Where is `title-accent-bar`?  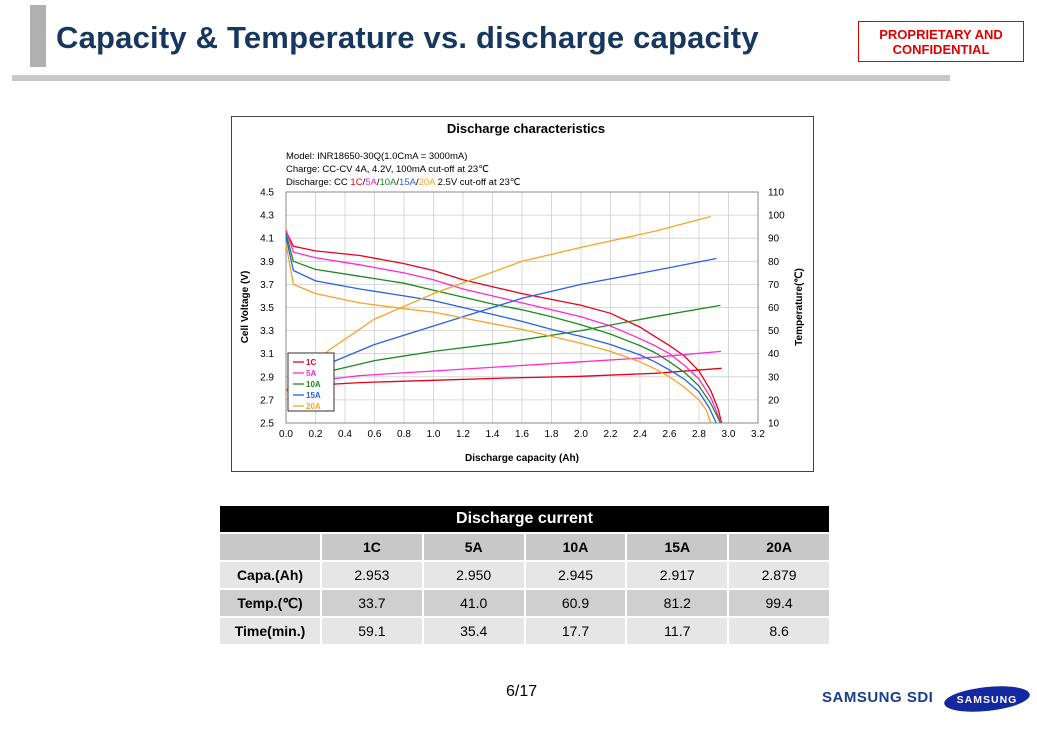
title-accent-bar is located at coordinates (38, 36).